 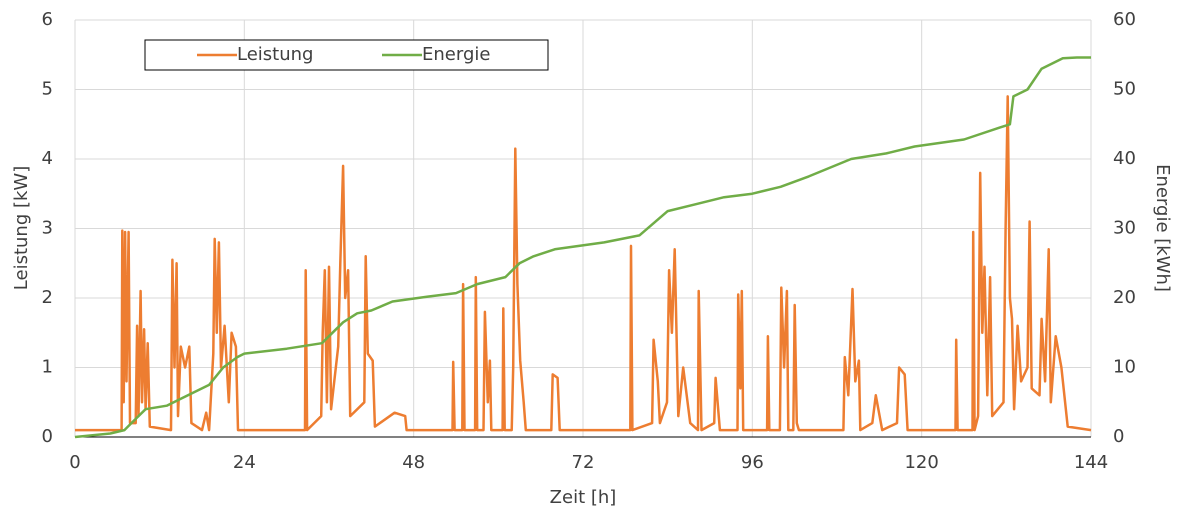 What do you see at coordinates (1124, 89) in the screenshot?
I see `y2-tick-label: 50` at bounding box center [1124, 89].